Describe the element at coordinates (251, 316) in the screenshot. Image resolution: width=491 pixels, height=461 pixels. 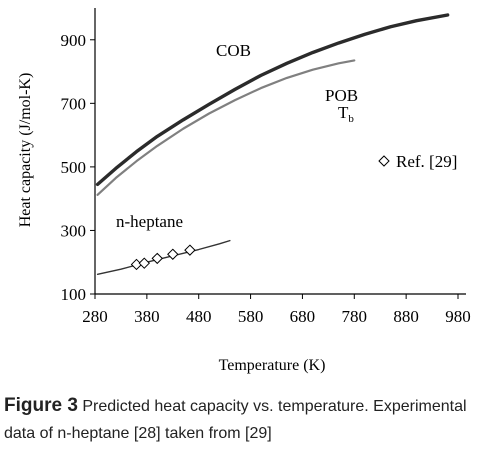
I see `x-tick-label: 580` at that location.